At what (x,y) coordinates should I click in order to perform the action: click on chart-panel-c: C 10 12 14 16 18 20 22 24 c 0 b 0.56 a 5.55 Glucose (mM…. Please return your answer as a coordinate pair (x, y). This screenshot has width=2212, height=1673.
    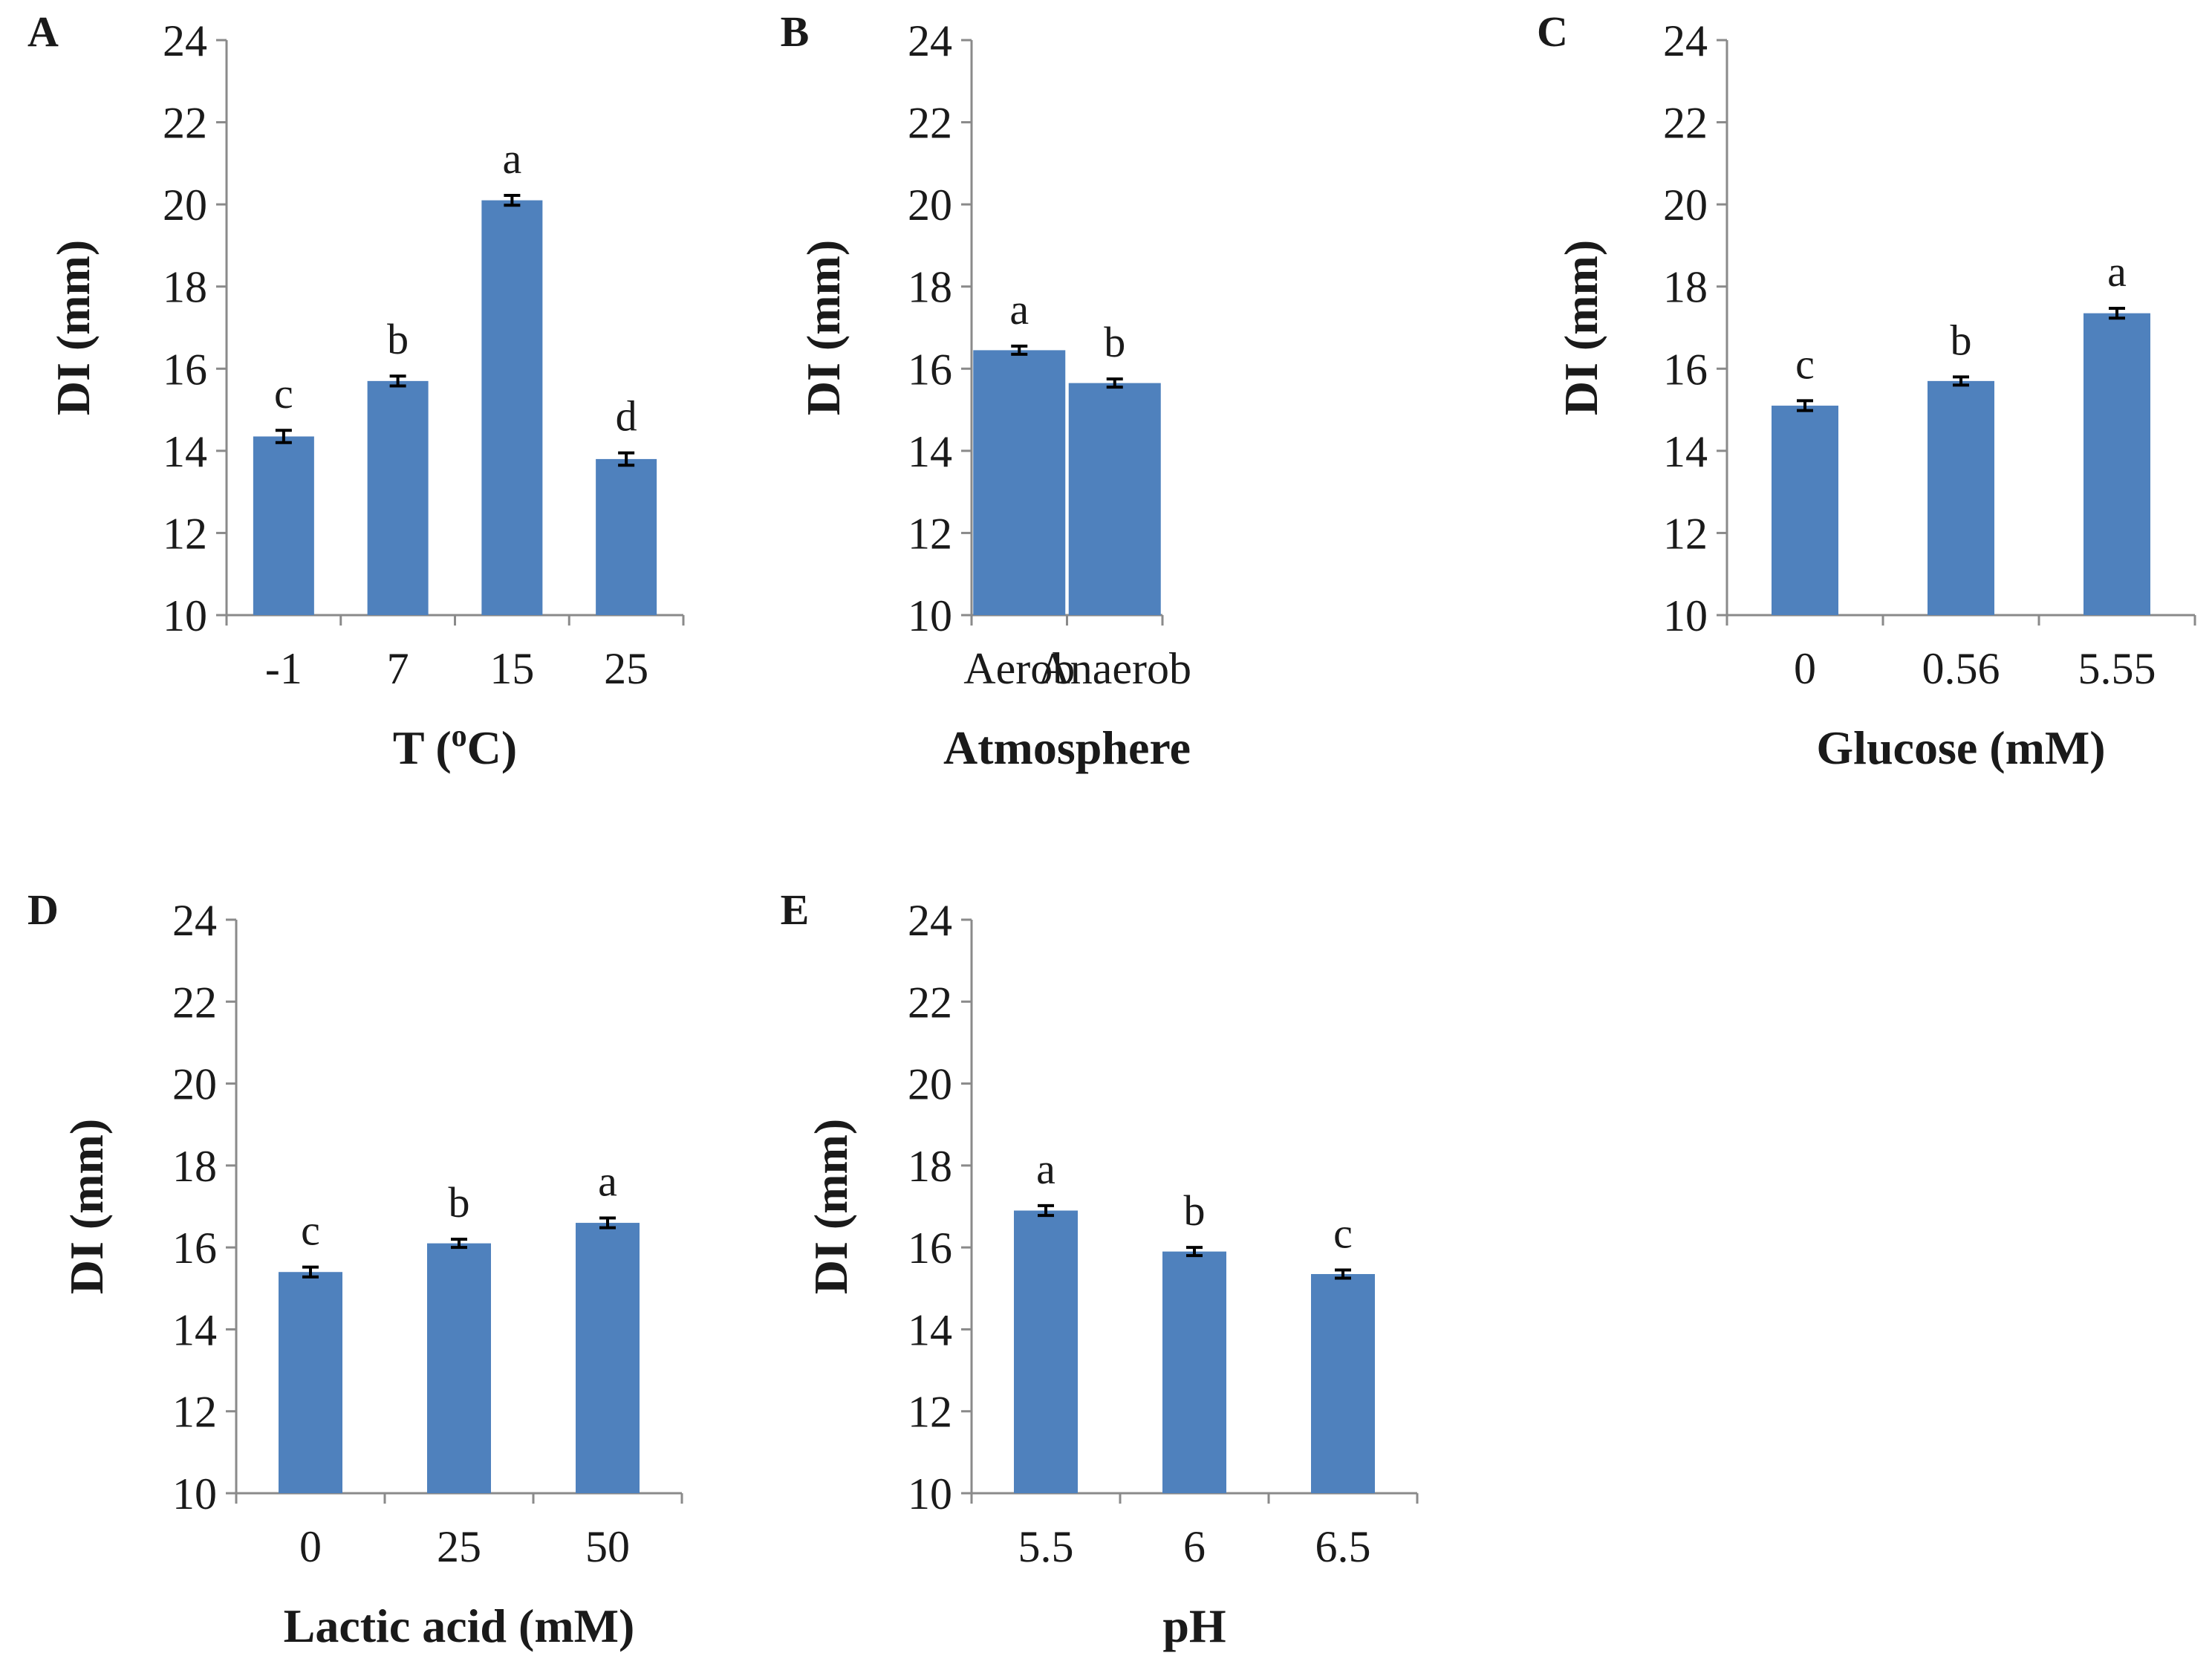
    Looking at the image, I should click on (1867, 391).